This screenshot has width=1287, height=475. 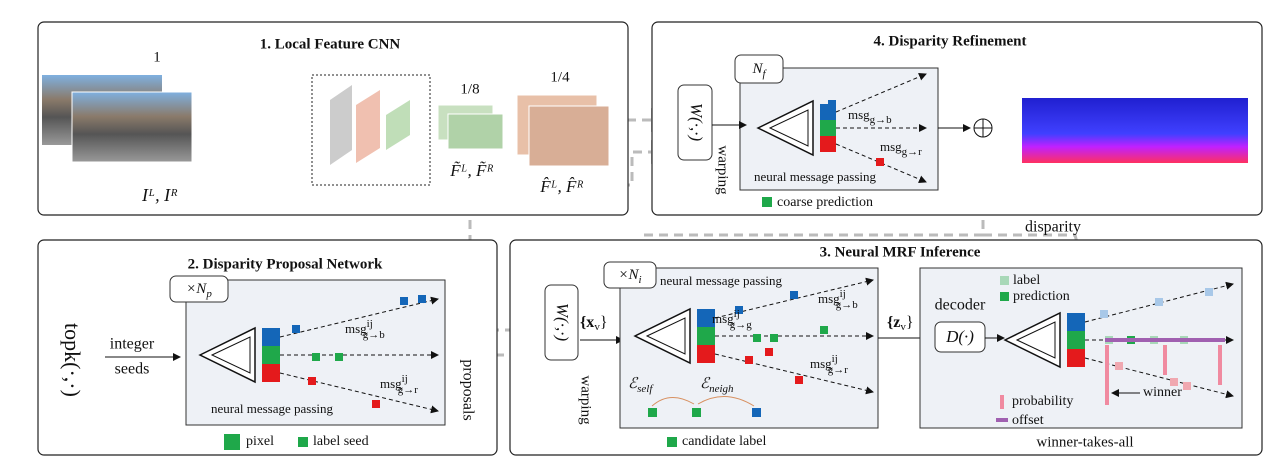 What do you see at coordinates (330, 44) in the screenshot?
I see `box-title: 1. Local Feature CNN` at bounding box center [330, 44].